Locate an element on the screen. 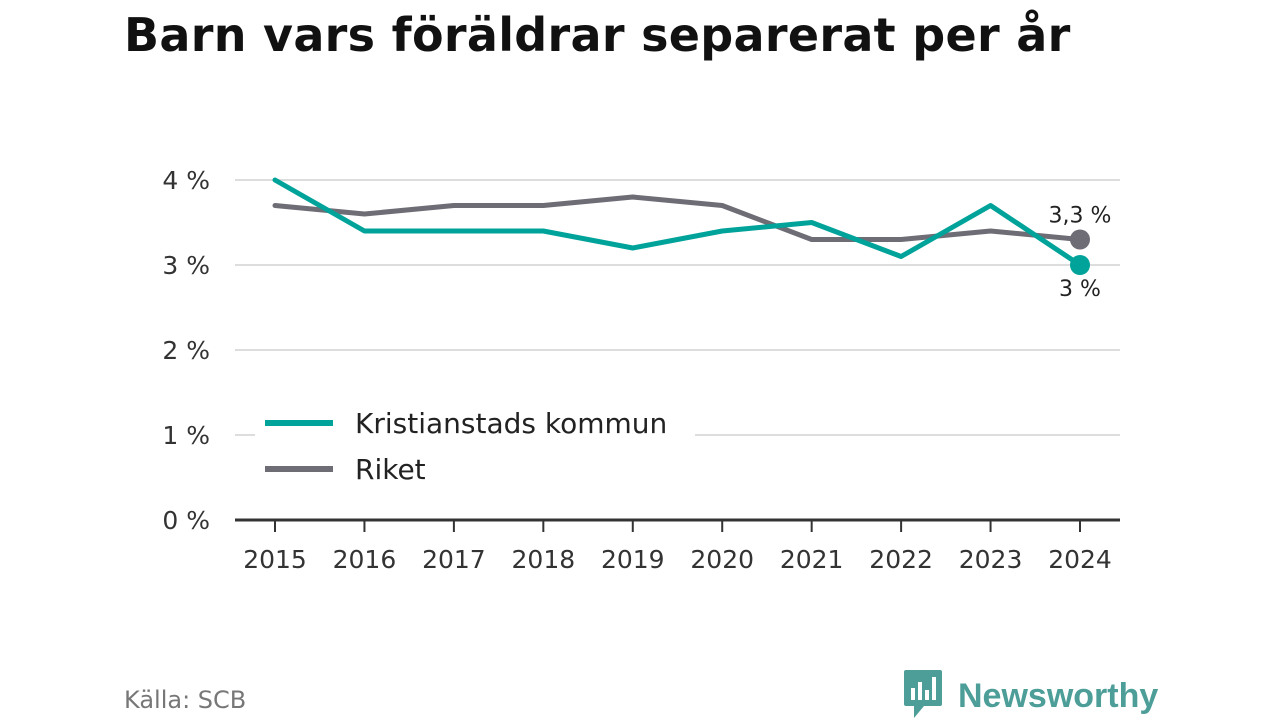 The width and height of the screenshot is (1280, 724). x-tick-label: 2018 is located at coordinates (544, 559).